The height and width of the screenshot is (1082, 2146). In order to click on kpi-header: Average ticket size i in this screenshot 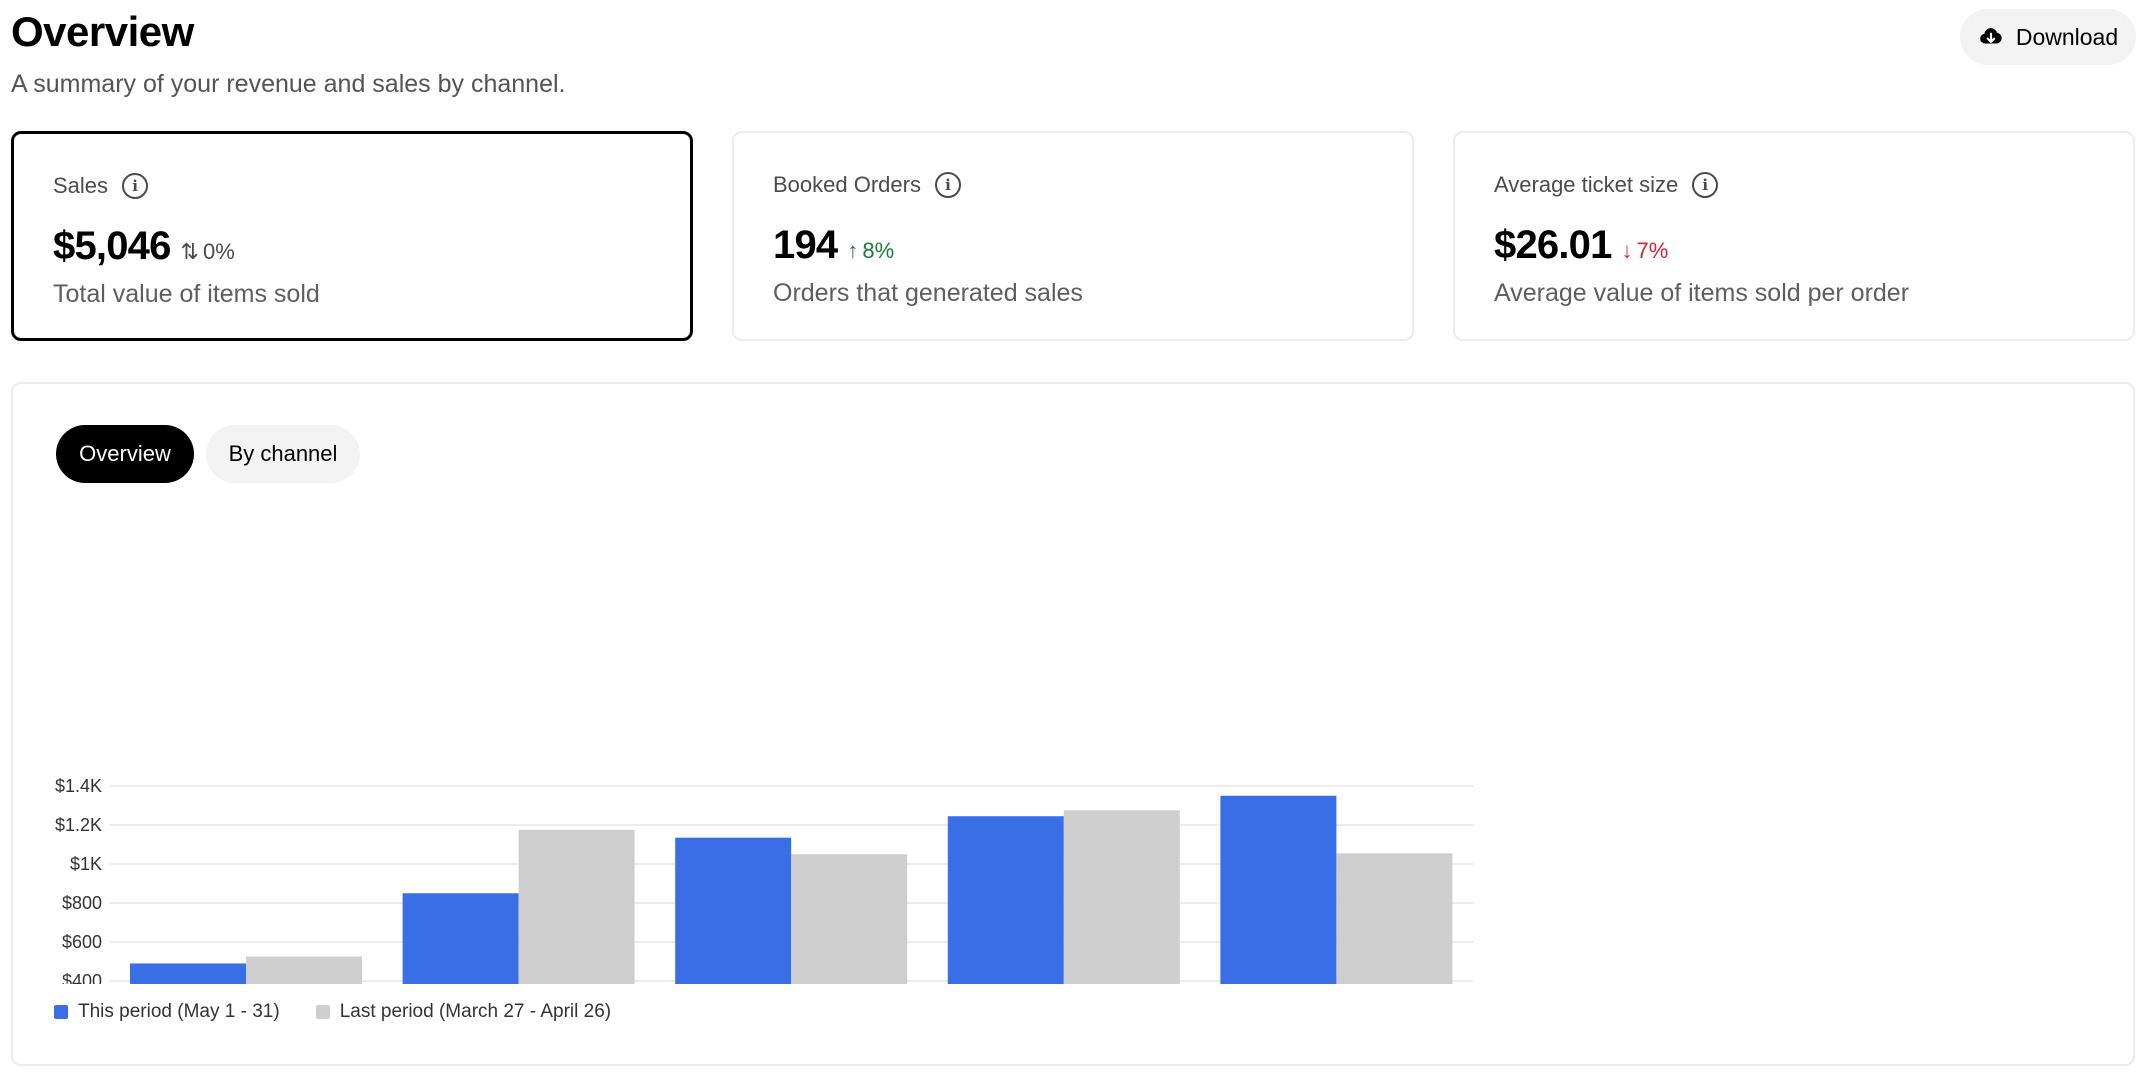, I will do `click(1606, 185)`.